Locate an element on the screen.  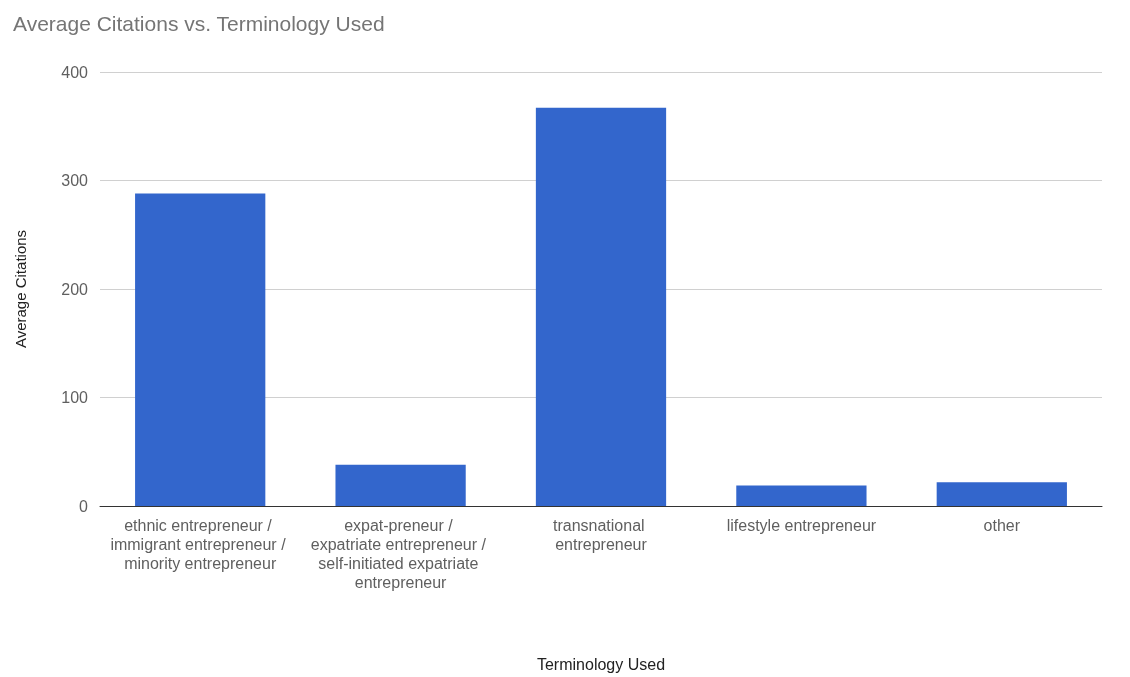
y-axis-title: Average Citations is located at coordinates (20, 289).